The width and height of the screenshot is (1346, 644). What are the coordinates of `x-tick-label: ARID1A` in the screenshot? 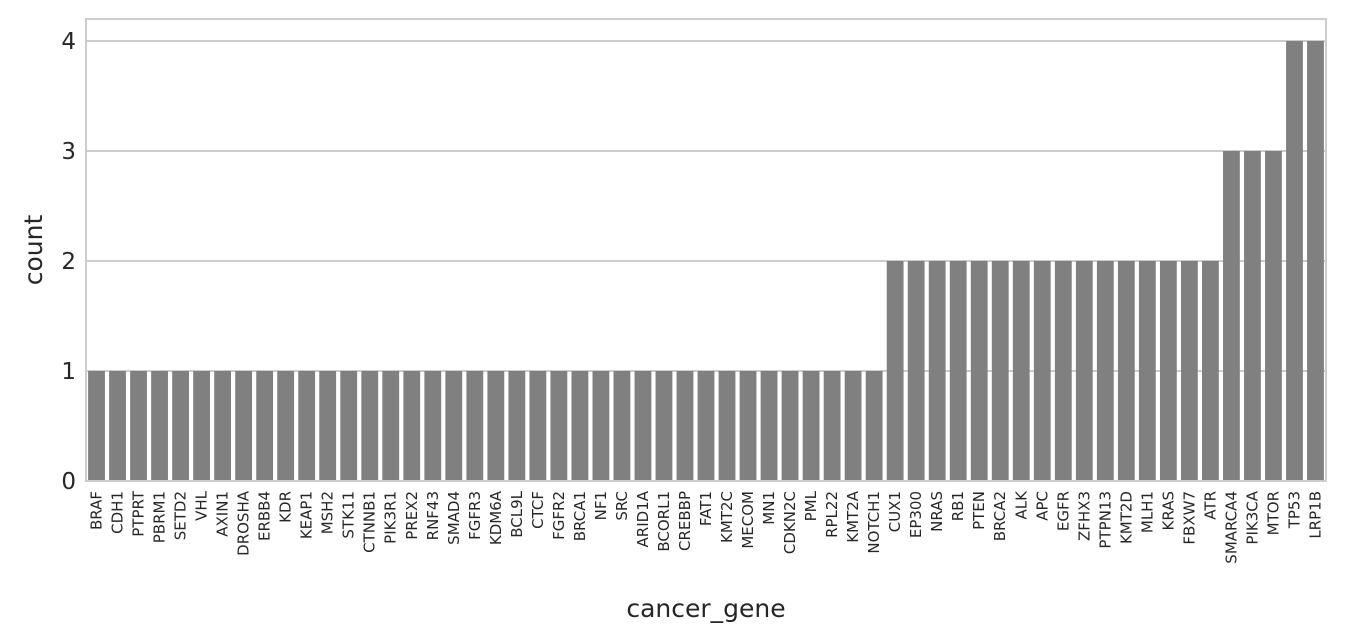 It's located at (643, 518).